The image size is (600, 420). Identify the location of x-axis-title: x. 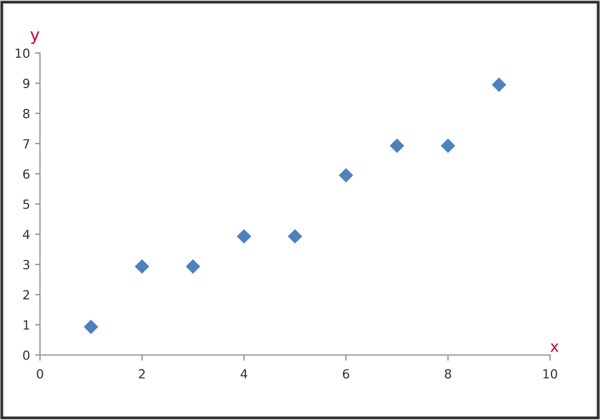
(554, 347).